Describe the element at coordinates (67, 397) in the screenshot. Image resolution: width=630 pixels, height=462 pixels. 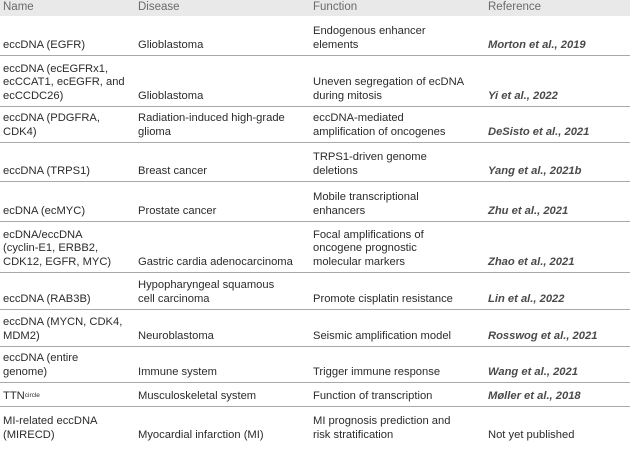
I see `cell-name: TTNcircle` at that location.